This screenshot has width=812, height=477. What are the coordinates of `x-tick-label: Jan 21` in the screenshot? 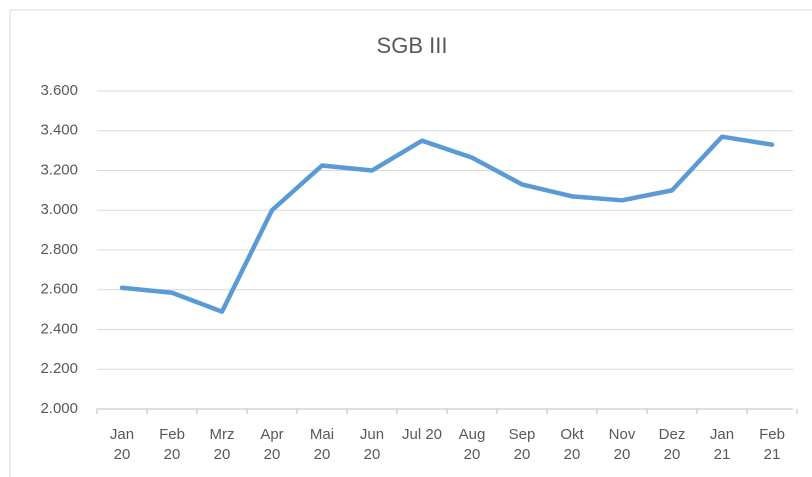 It's located at (722, 444).